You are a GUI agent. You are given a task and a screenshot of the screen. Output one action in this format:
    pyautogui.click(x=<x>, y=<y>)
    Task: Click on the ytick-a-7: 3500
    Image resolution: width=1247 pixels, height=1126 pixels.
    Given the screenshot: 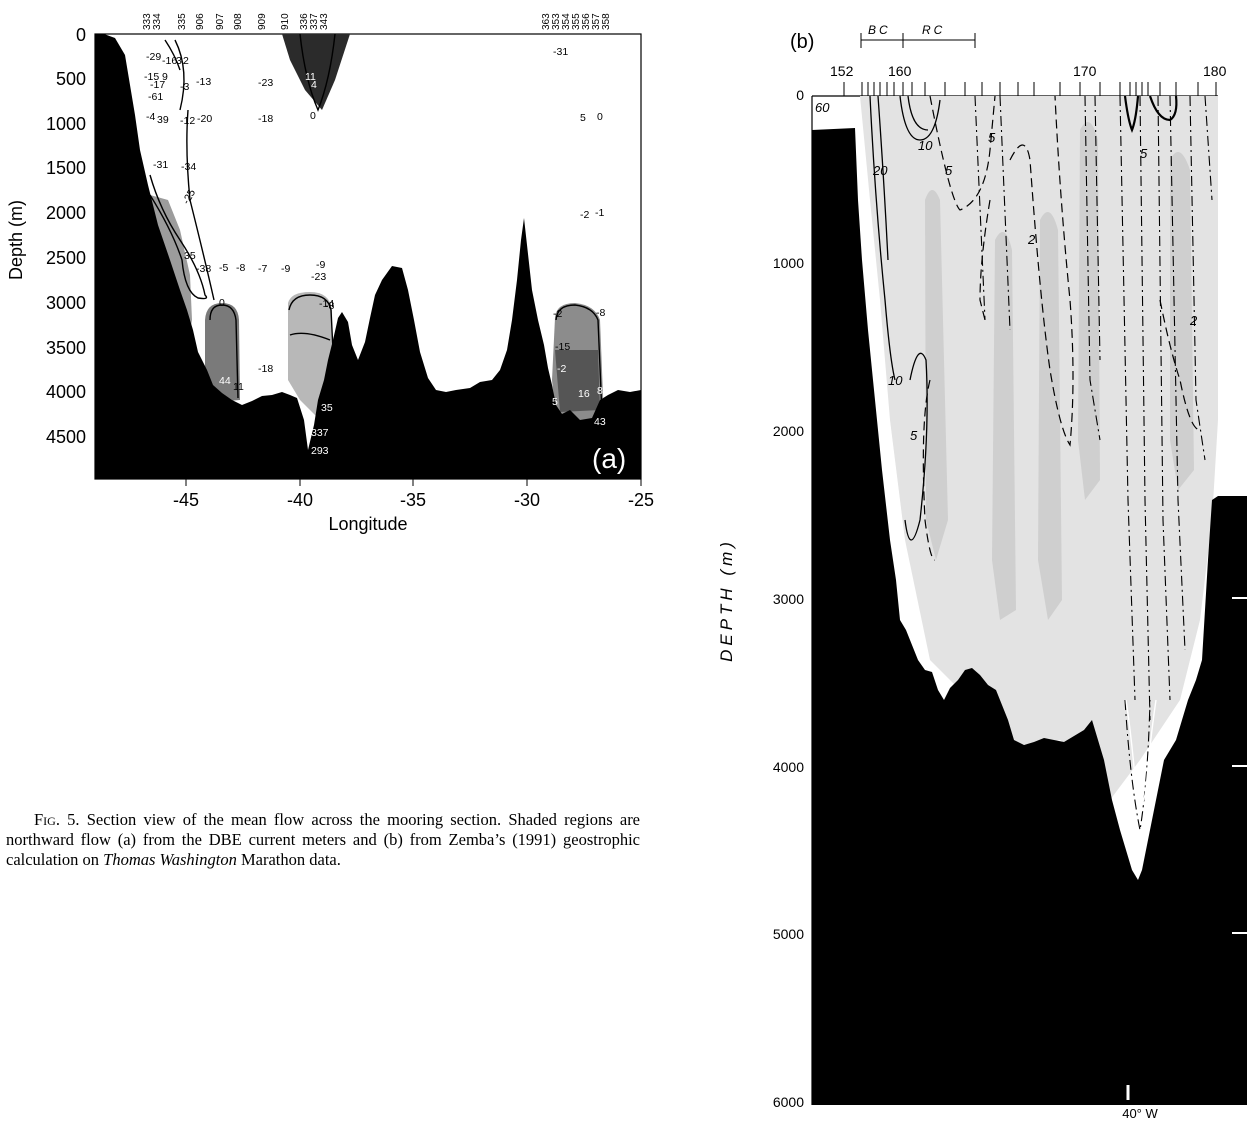 What is the action you would take?
    pyautogui.click(x=66, y=348)
    